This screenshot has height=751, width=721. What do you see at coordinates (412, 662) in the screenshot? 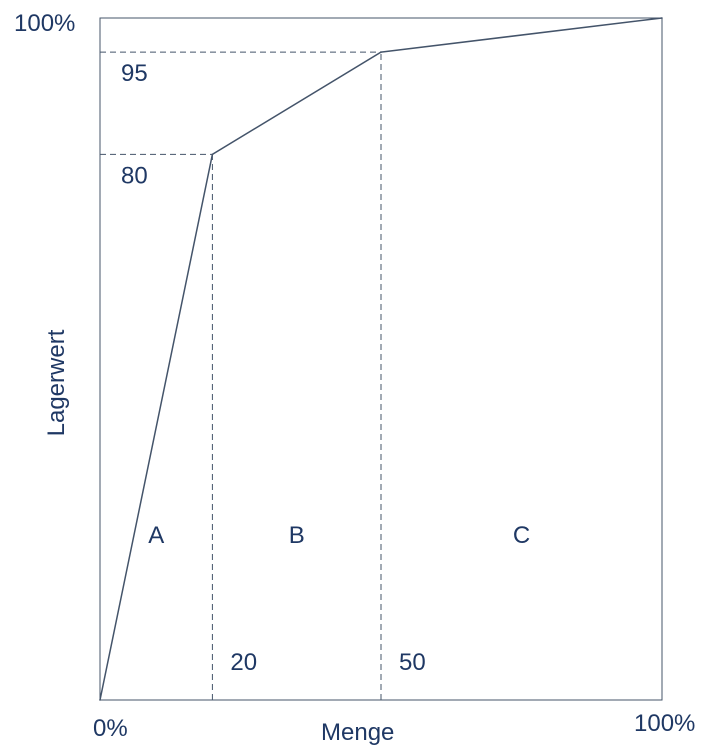
I see `x-mark-label-50: 50` at bounding box center [412, 662].